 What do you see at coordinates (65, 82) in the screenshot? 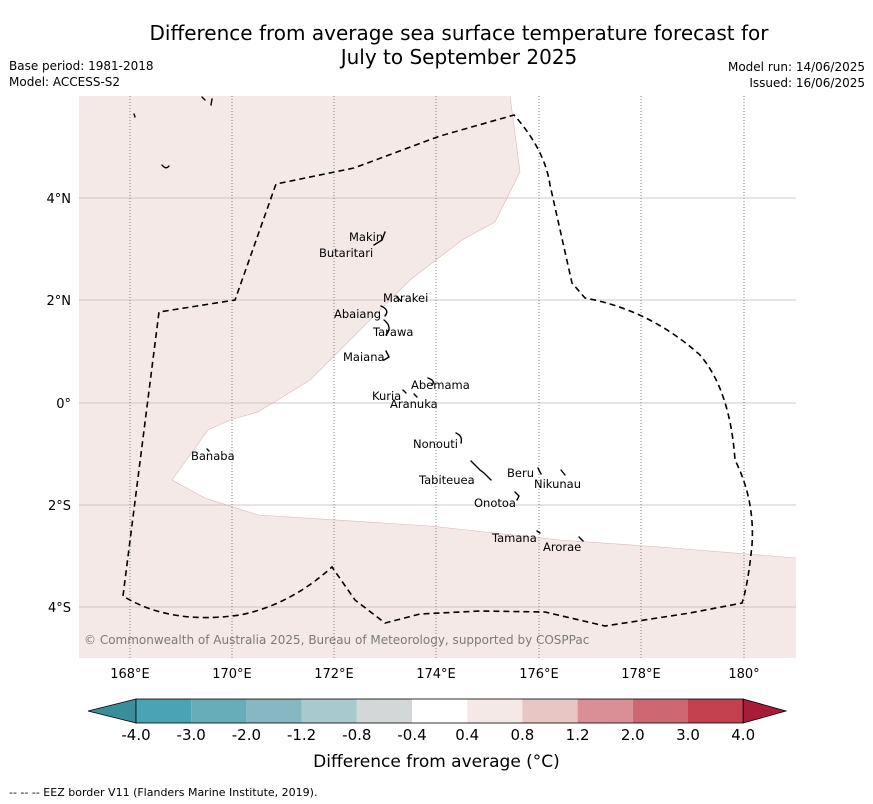
I see `model-name: Model: ACCESS-S2` at bounding box center [65, 82].